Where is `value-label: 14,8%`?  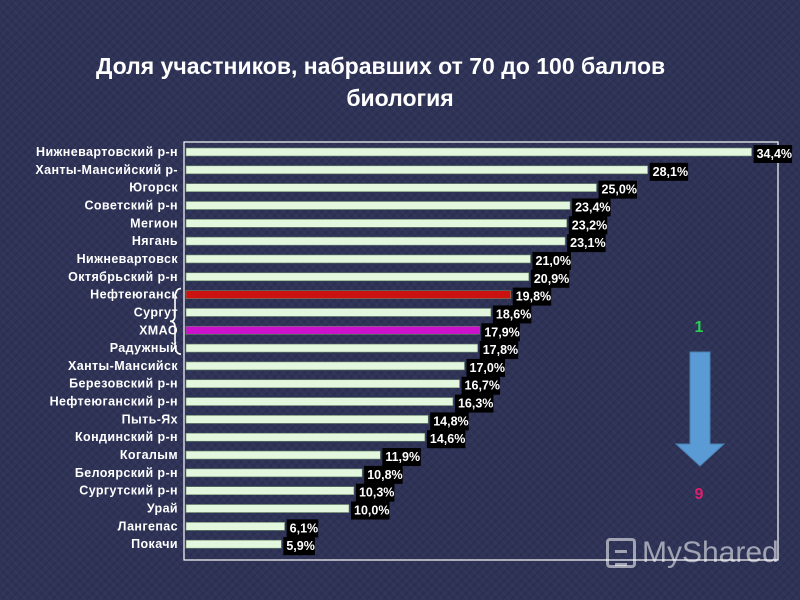
value-label: 14,8% is located at coordinates (450, 421).